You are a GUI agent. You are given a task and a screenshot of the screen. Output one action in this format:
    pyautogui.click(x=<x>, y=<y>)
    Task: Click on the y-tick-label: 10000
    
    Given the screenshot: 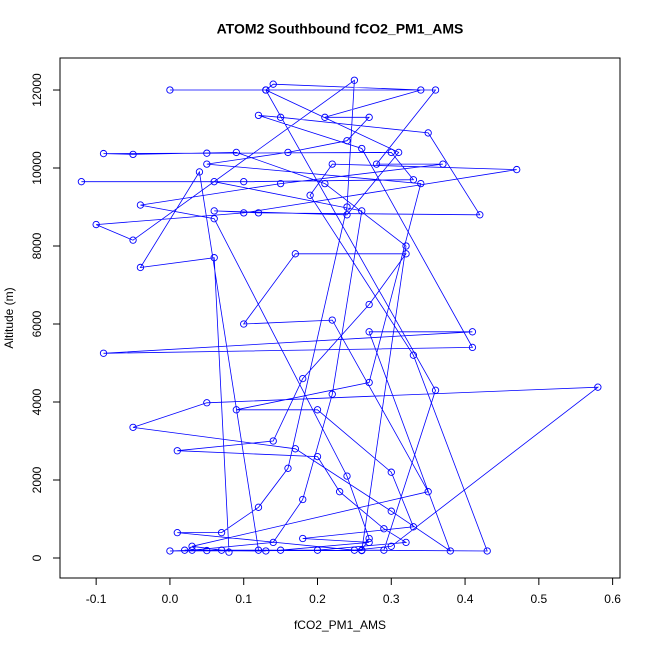 What is the action you would take?
    pyautogui.click(x=37, y=168)
    